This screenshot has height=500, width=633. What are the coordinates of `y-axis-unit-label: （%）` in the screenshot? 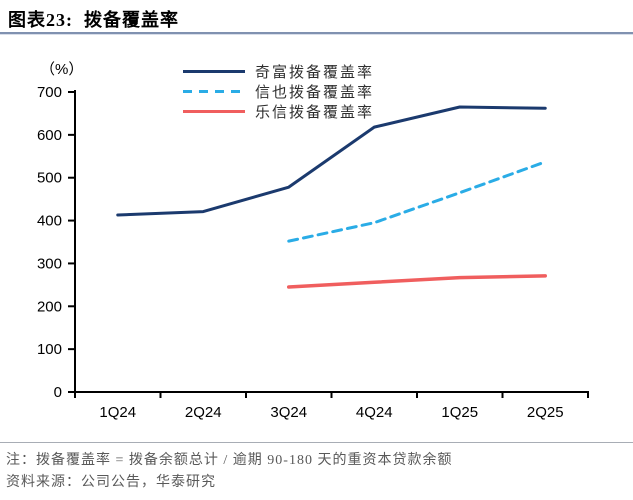 It's located at (62, 69).